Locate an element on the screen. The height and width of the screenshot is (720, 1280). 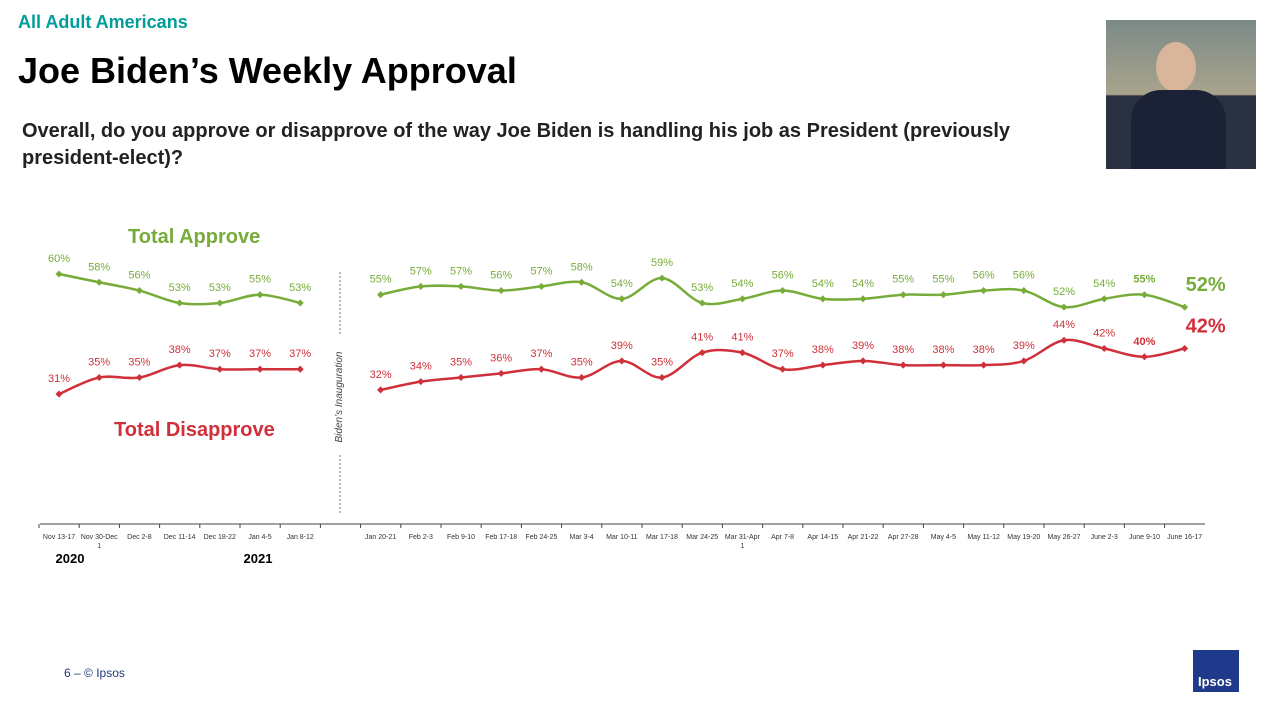
footer-text: 6 – © Ipsos is located at coordinates (94, 673).